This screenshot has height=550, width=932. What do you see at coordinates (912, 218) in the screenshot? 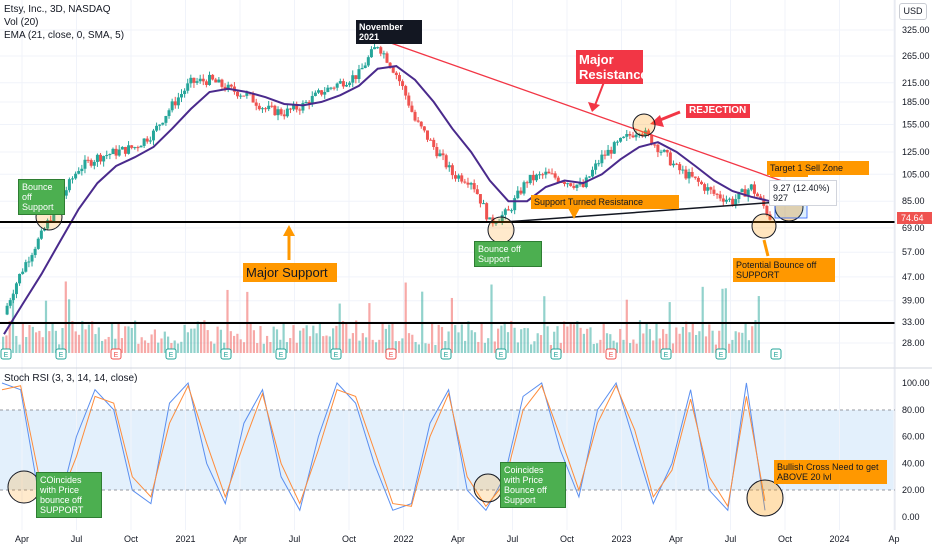
I see `last-price-label: 74.64` at bounding box center [912, 218].